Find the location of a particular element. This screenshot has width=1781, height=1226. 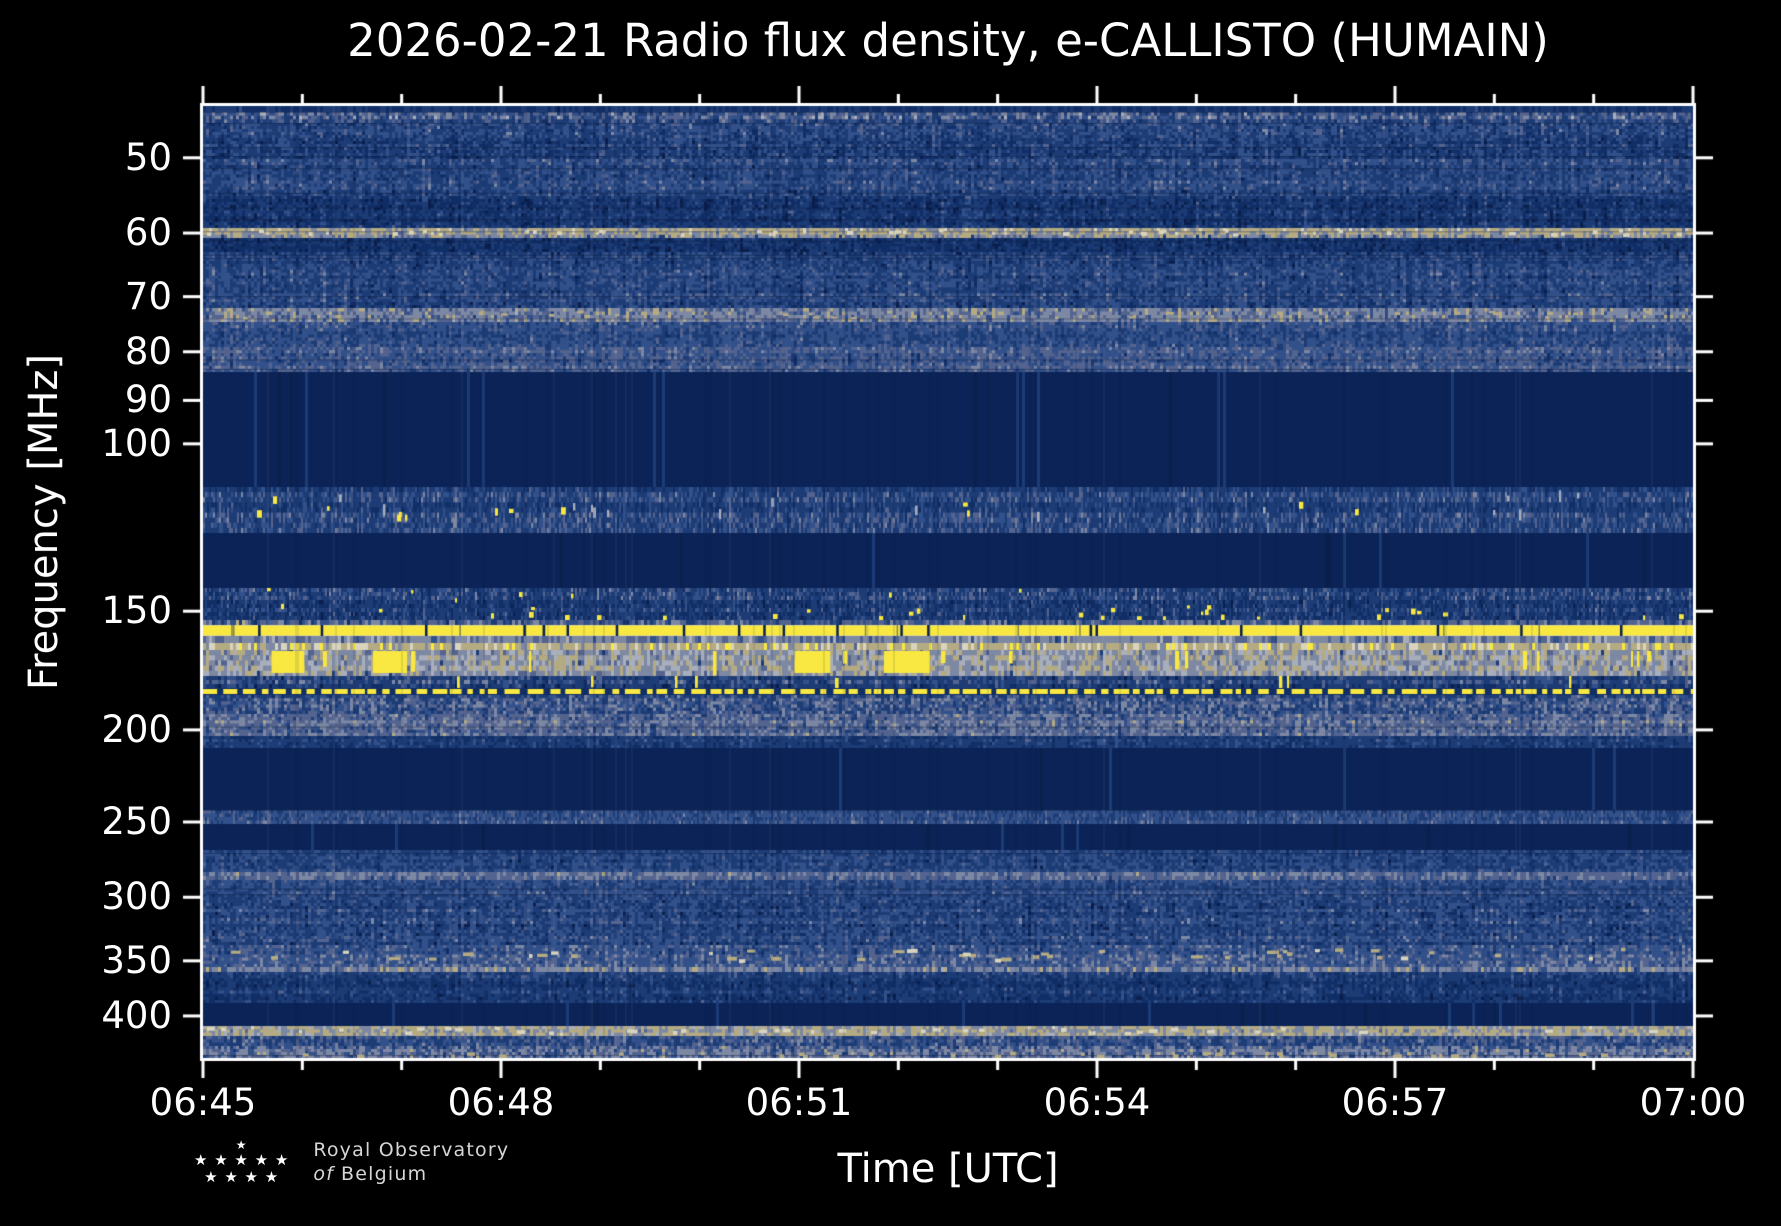

x-tick-label: 06:51 is located at coordinates (799, 1102).